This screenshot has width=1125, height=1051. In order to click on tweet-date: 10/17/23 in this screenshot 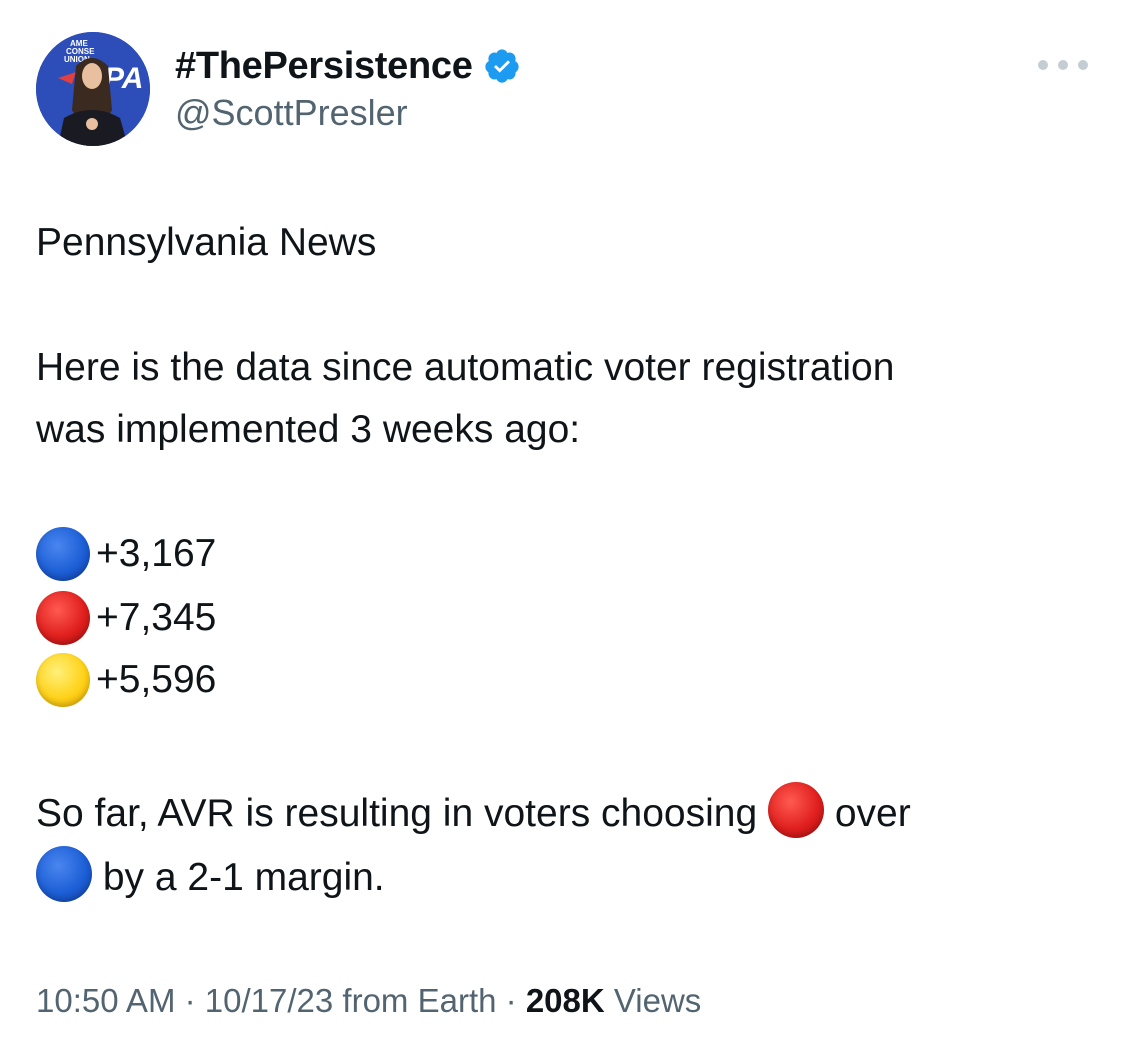, I will do `click(269, 1000)`.